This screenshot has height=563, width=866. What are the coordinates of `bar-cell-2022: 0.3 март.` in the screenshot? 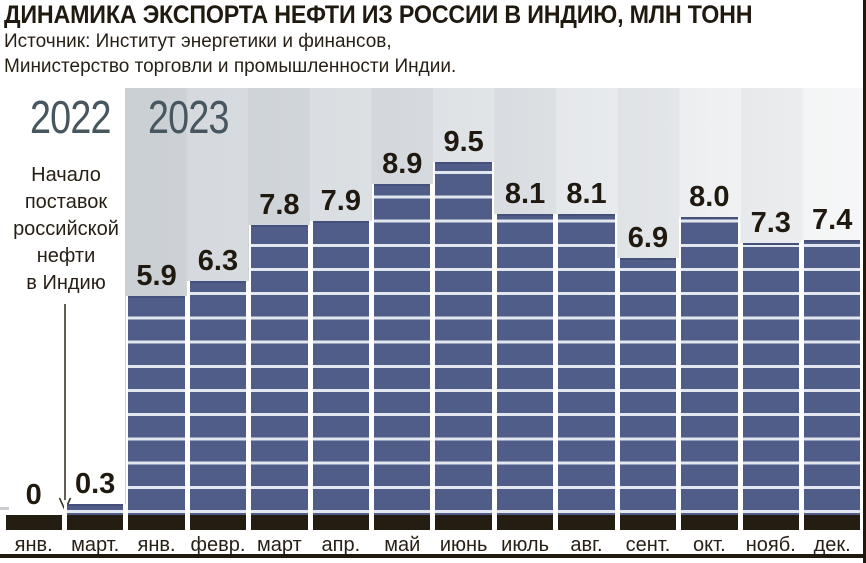 It's located at (95, 322).